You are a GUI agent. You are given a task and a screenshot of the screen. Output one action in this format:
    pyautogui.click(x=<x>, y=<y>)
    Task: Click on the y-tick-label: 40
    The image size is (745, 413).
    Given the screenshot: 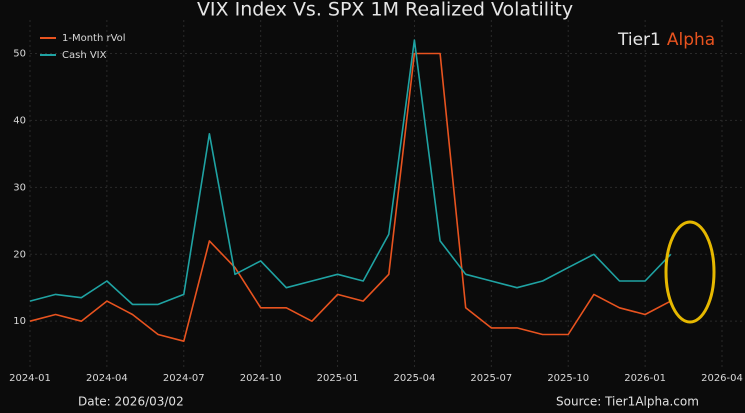 What is the action you would take?
    pyautogui.click(x=19, y=120)
    